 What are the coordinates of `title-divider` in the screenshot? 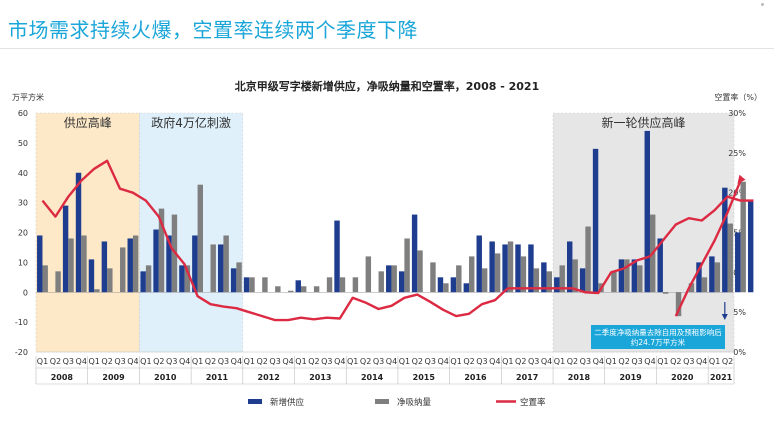 It's located at (387, 48).